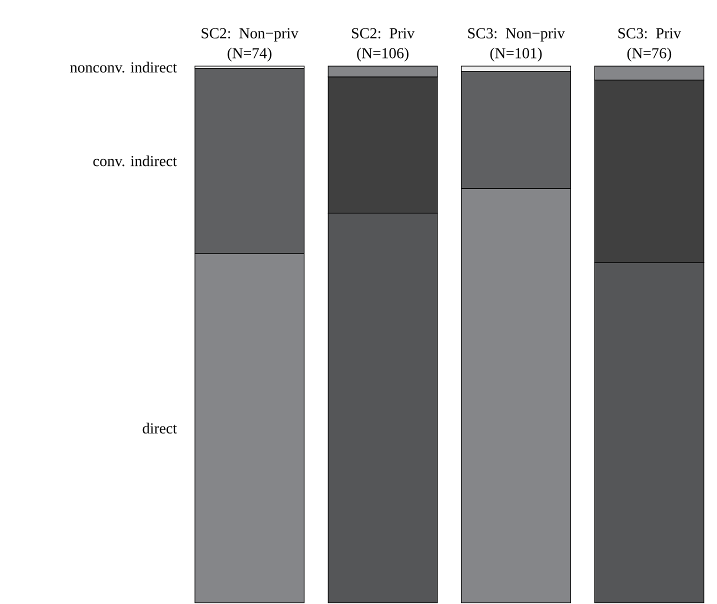 Image resolution: width=717 pixels, height=604 pixels. What do you see at coordinates (516, 45) in the screenshot?
I see `x-tick-label: SC3: Non−priv (N=101)` at bounding box center [516, 45].